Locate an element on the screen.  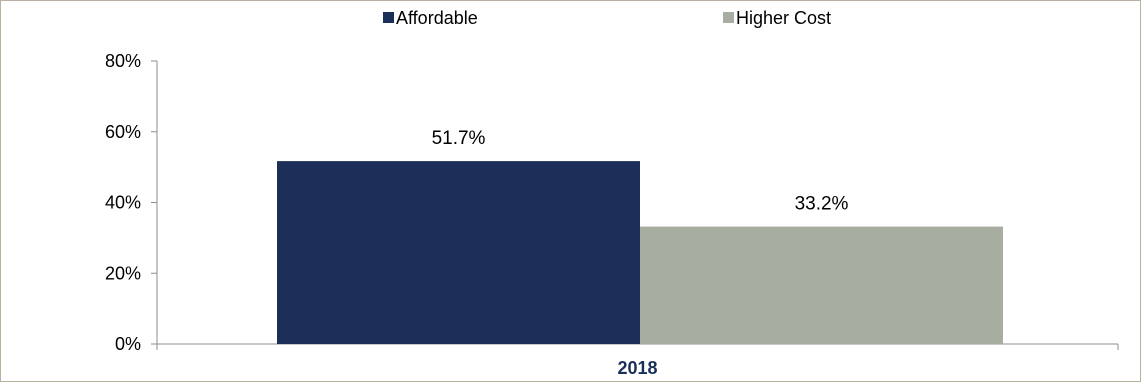
legend-label: Affordable is located at coordinates (437, 18).